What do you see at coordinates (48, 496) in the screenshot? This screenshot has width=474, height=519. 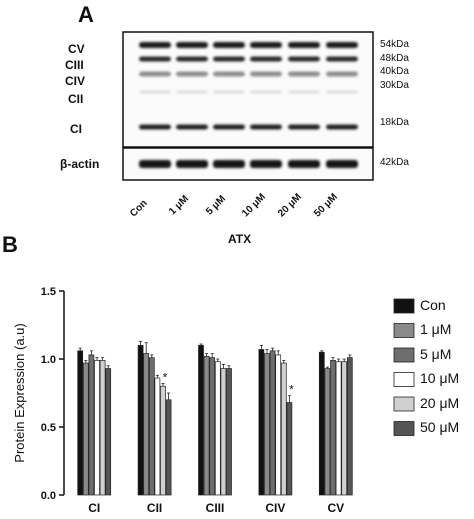 I see `y-tick-label: 0.0` at bounding box center [48, 496].